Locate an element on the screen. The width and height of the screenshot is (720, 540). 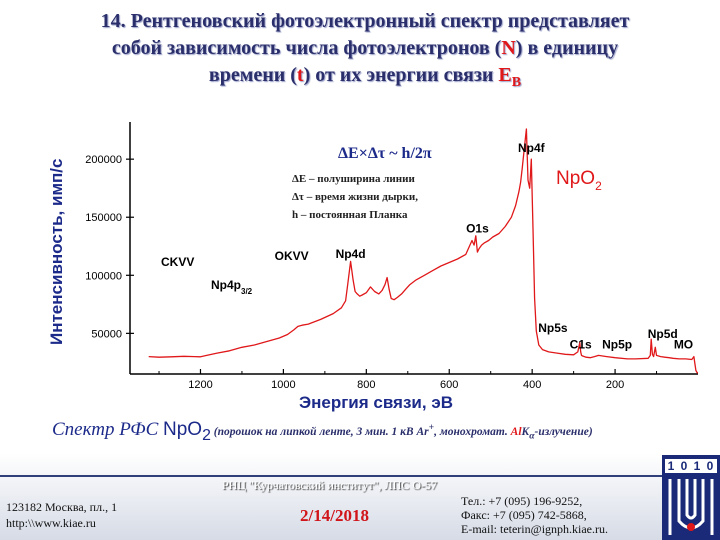
x-axis-label: Энергия связи, эВ is located at coordinates (376, 402).